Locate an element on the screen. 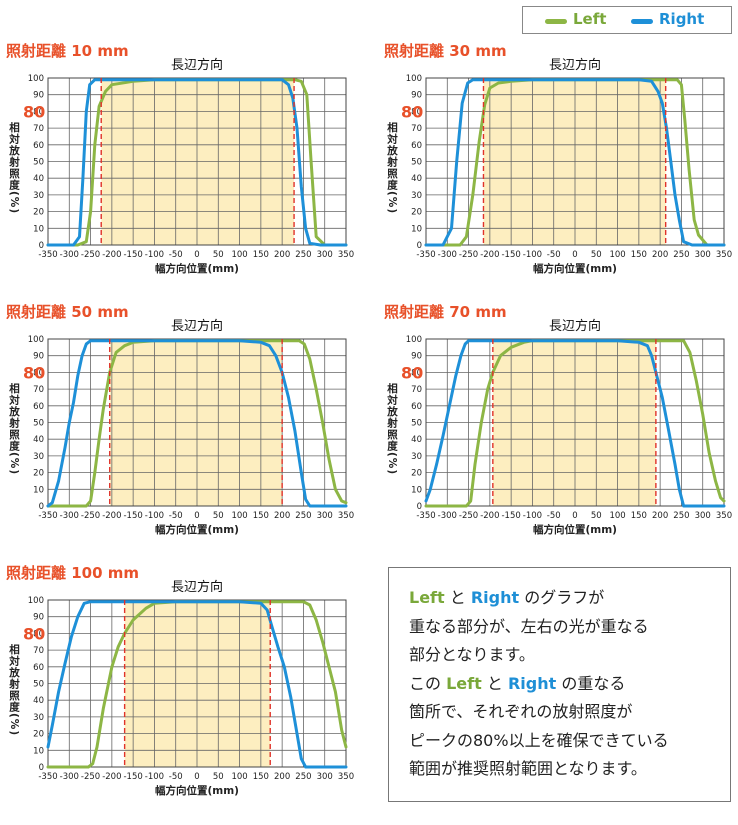  note-line-5: 箇所で、それぞれの放射照度が is located at coordinates (521, 711).